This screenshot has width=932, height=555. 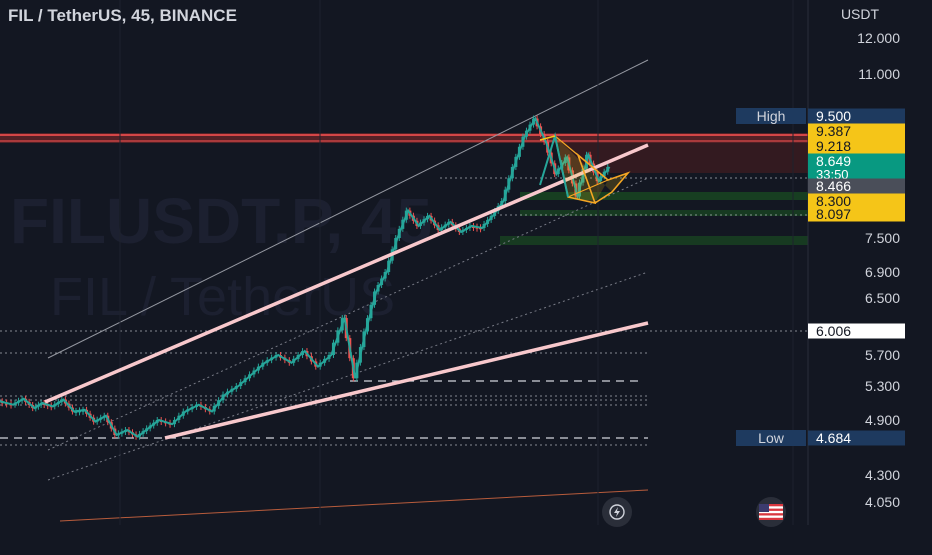 What do you see at coordinates (882, 272) in the screenshot?
I see `y-tick-label: 6.900` at bounding box center [882, 272].